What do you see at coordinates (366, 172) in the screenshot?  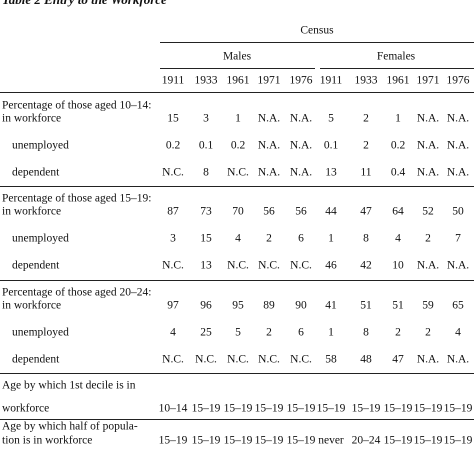 I see `cell: 11` at bounding box center [366, 172].